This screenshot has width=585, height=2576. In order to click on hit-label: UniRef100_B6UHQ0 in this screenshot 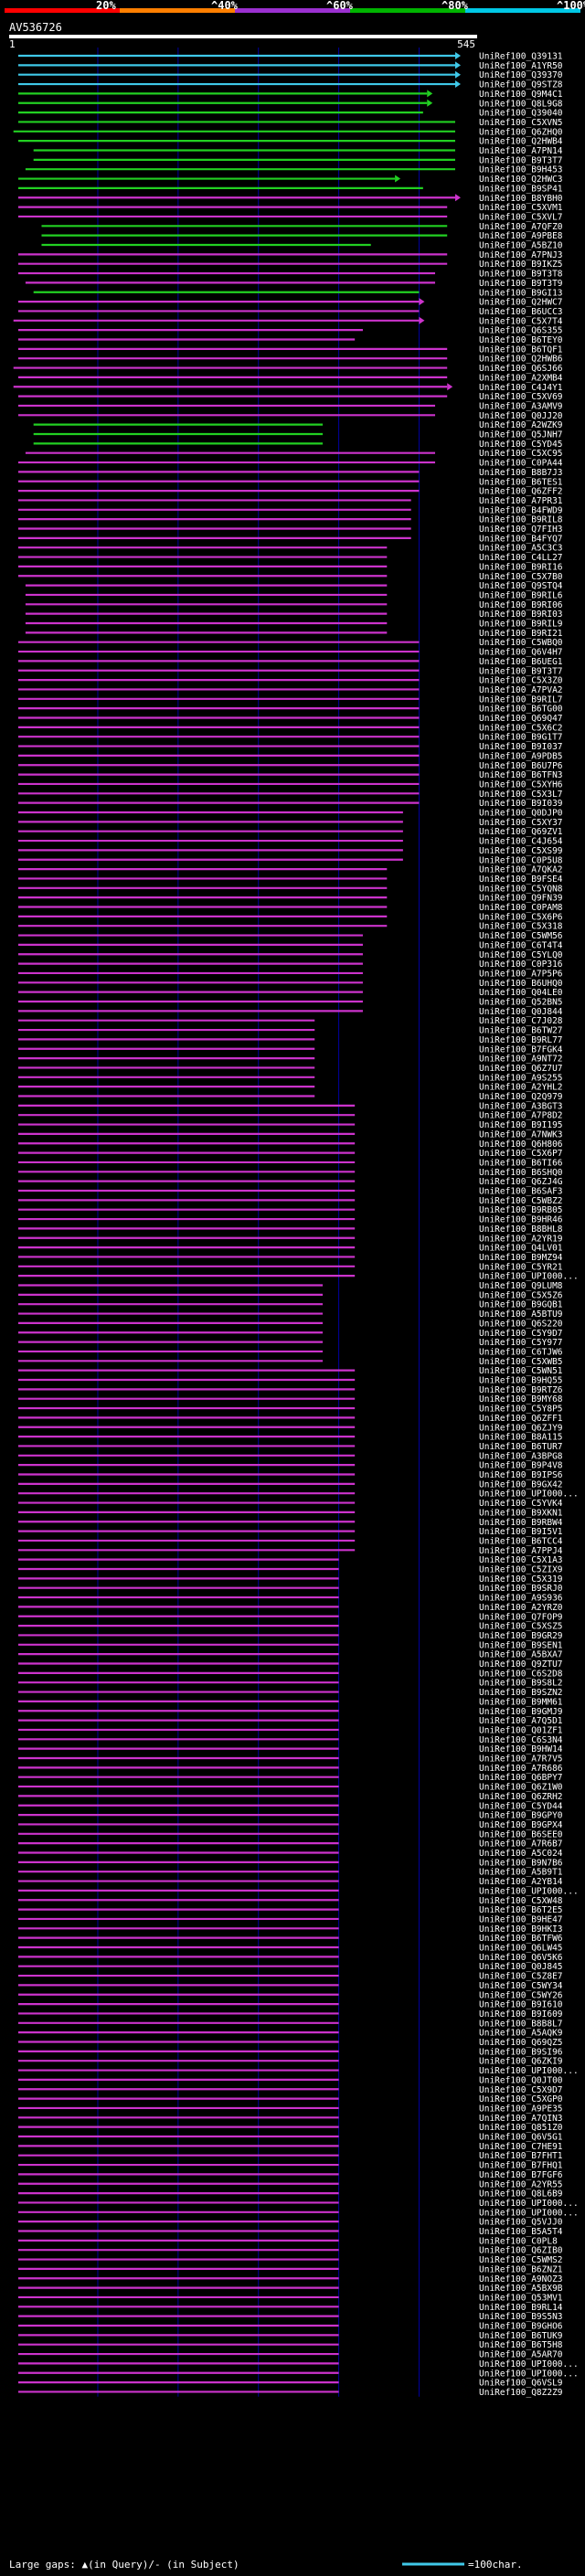, I will do `click(521, 984)`.